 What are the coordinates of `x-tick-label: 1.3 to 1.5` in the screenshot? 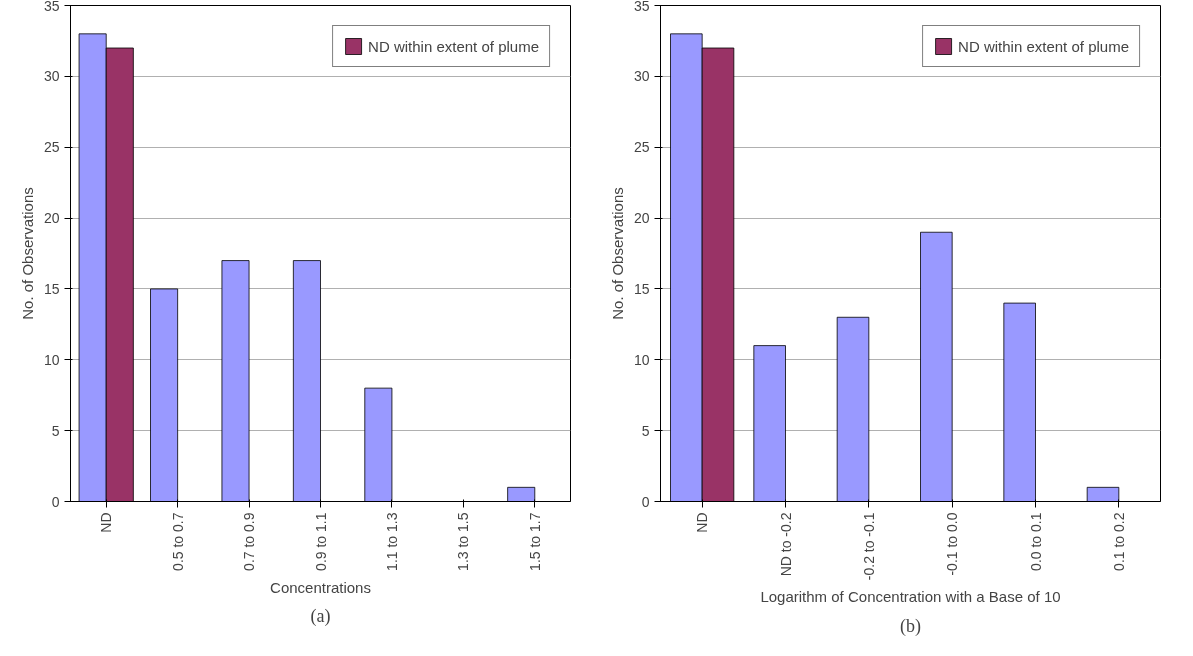 It's located at (463, 541).